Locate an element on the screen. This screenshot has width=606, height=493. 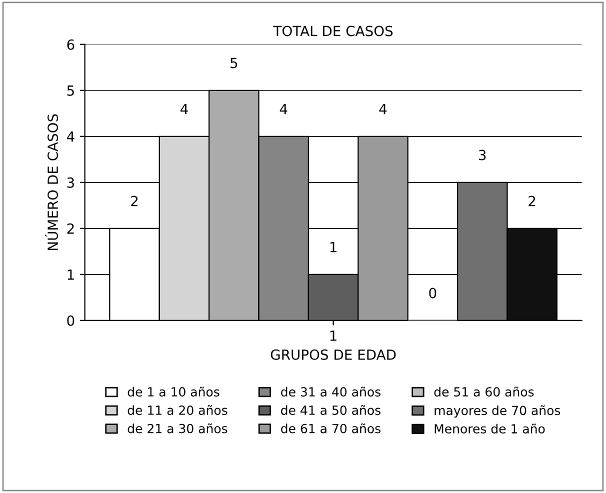
x-axis-title: GRUPOS DE EDAD is located at coordinates (333, 354).